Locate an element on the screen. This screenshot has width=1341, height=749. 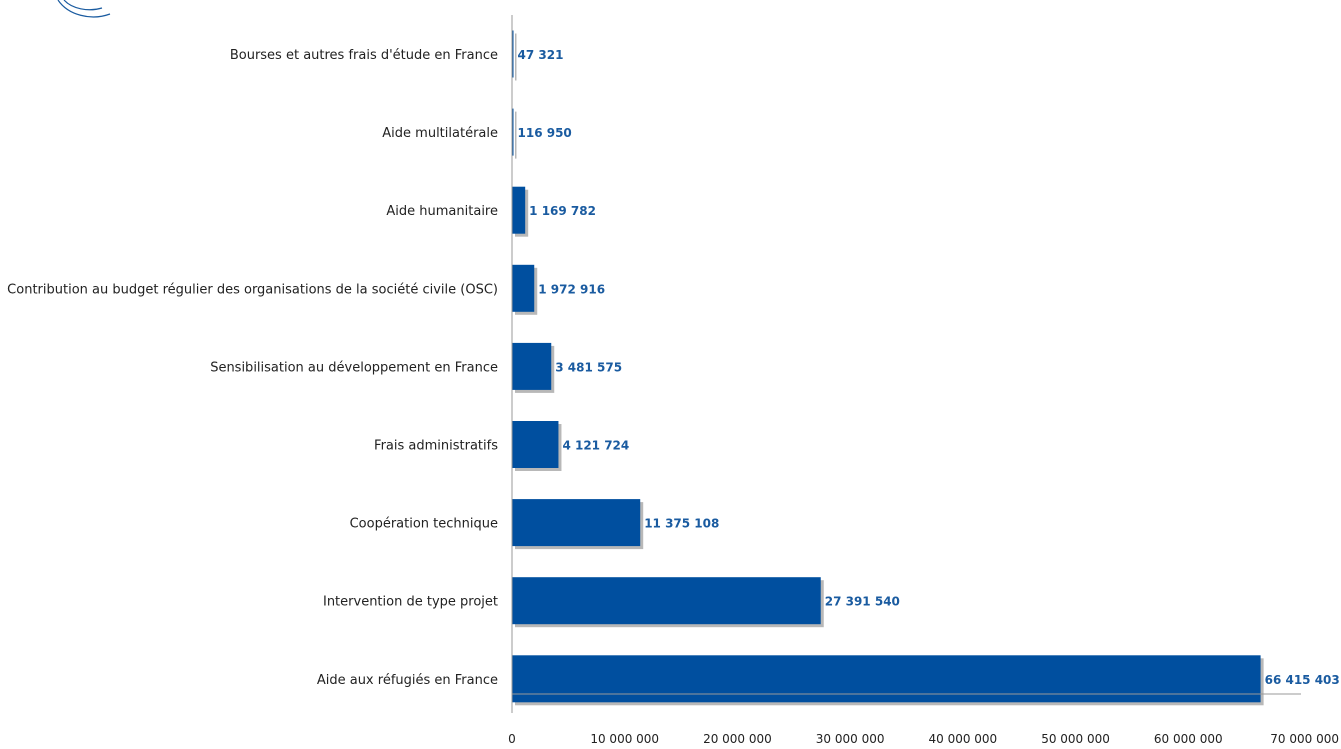
x-tick-label: 50 000 000 is located at coordinates (1075, 739).